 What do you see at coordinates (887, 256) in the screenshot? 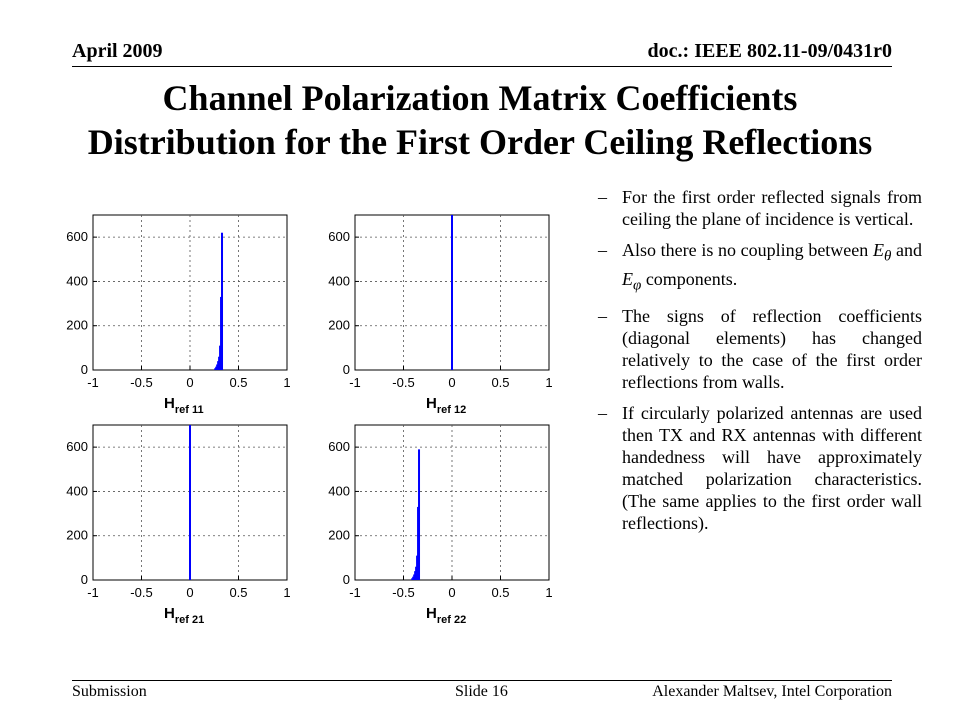
I see `theta-subscript: θ` at bounding box center [887, 256].